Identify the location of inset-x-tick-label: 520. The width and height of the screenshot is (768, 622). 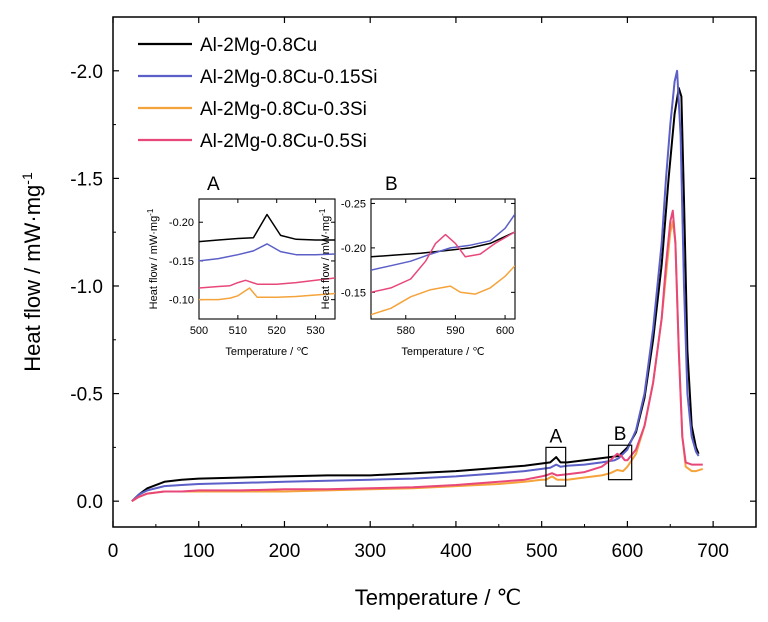
(277, 331).